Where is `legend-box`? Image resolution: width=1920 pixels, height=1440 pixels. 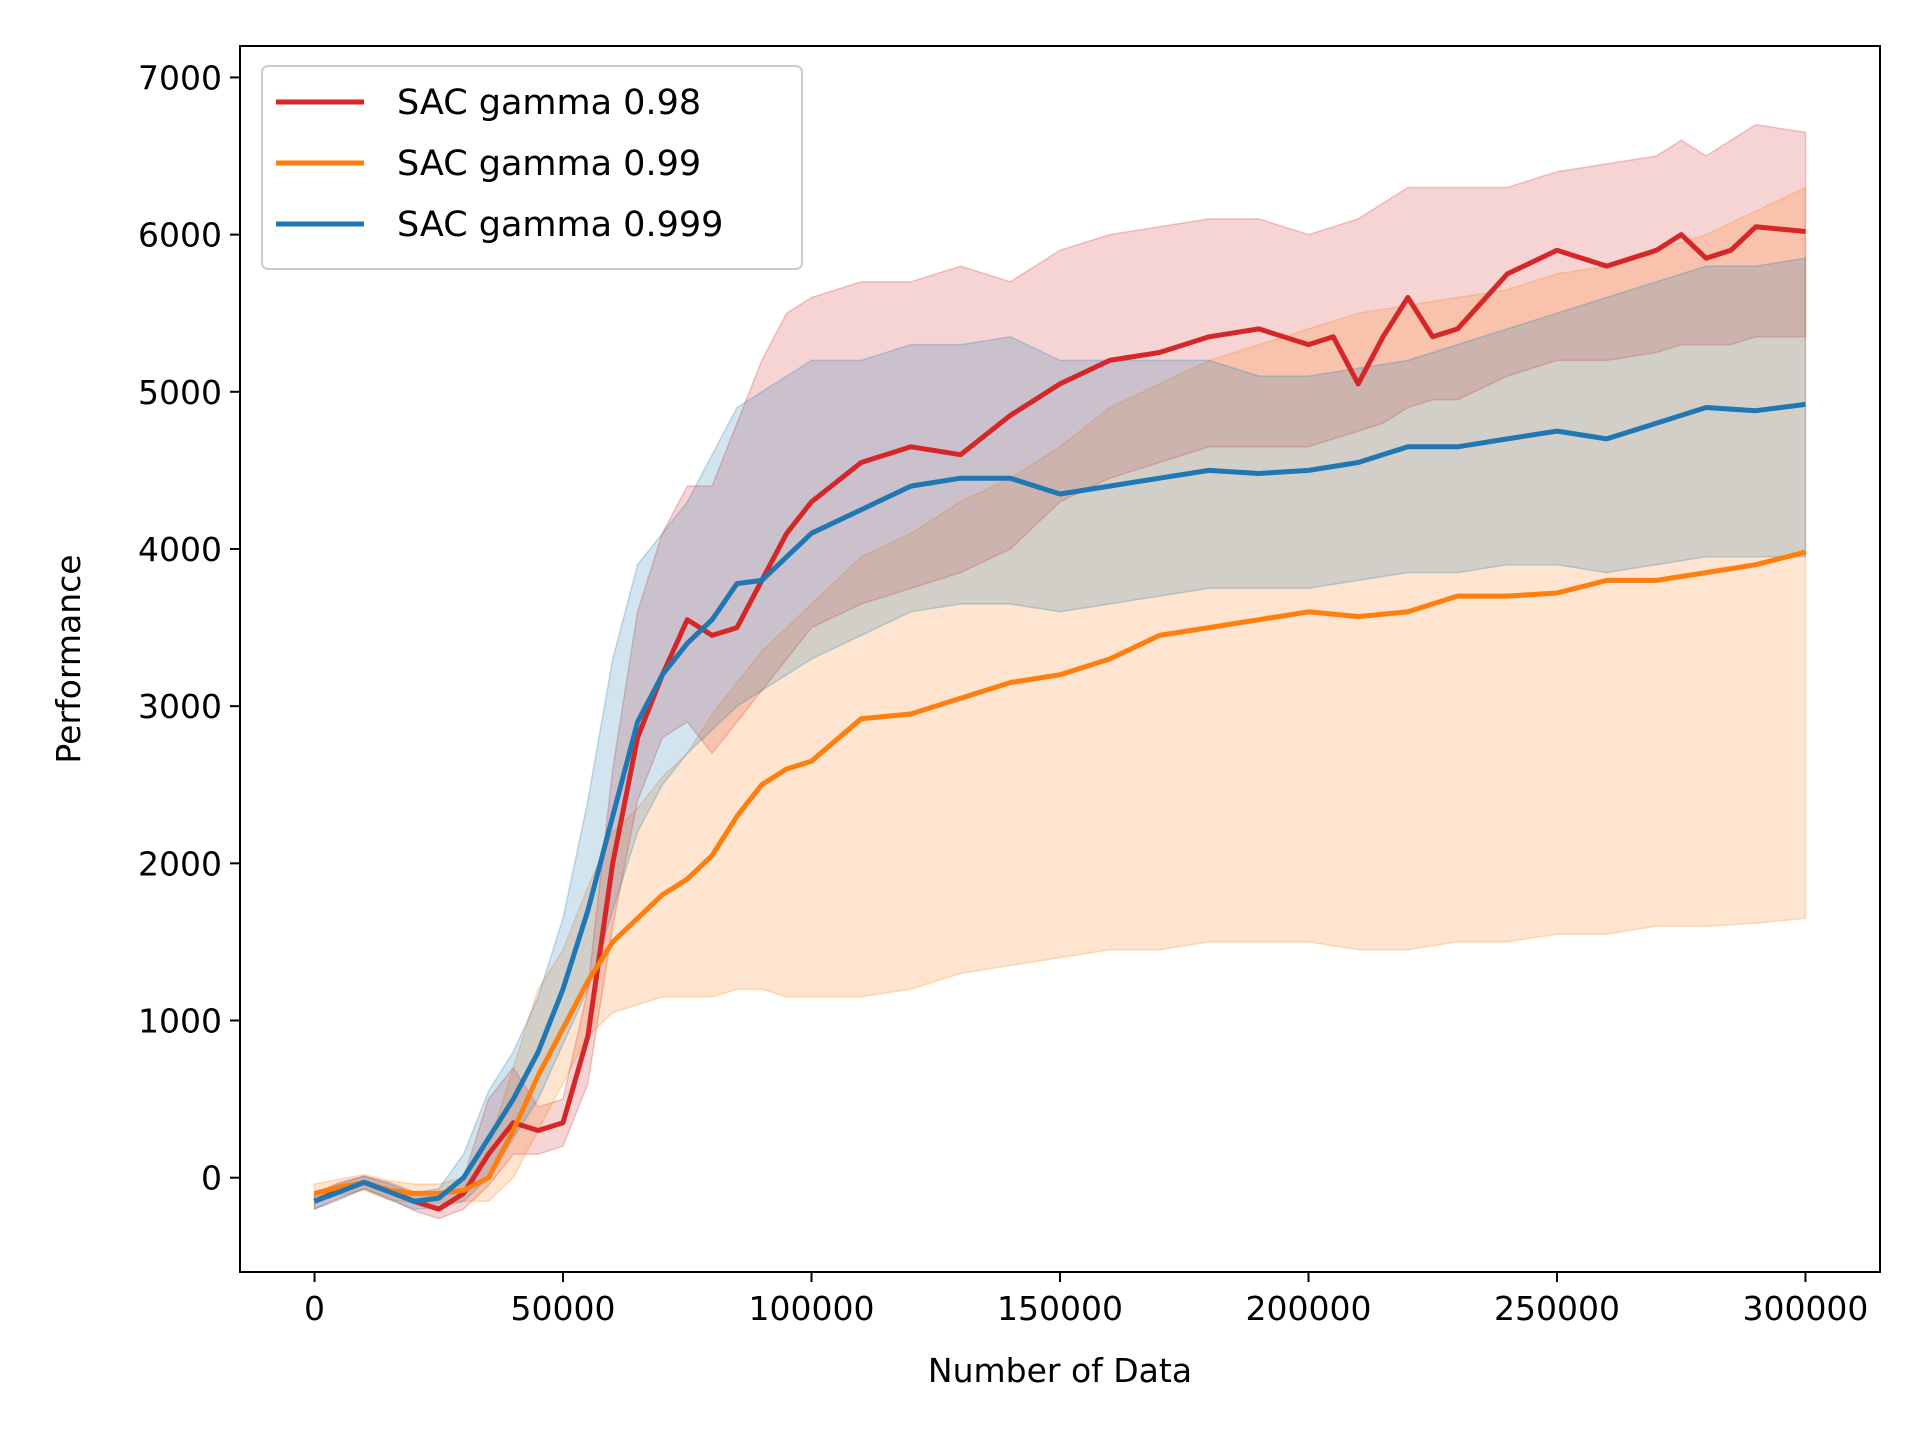
legend-box is located at coordinates (532, 167).